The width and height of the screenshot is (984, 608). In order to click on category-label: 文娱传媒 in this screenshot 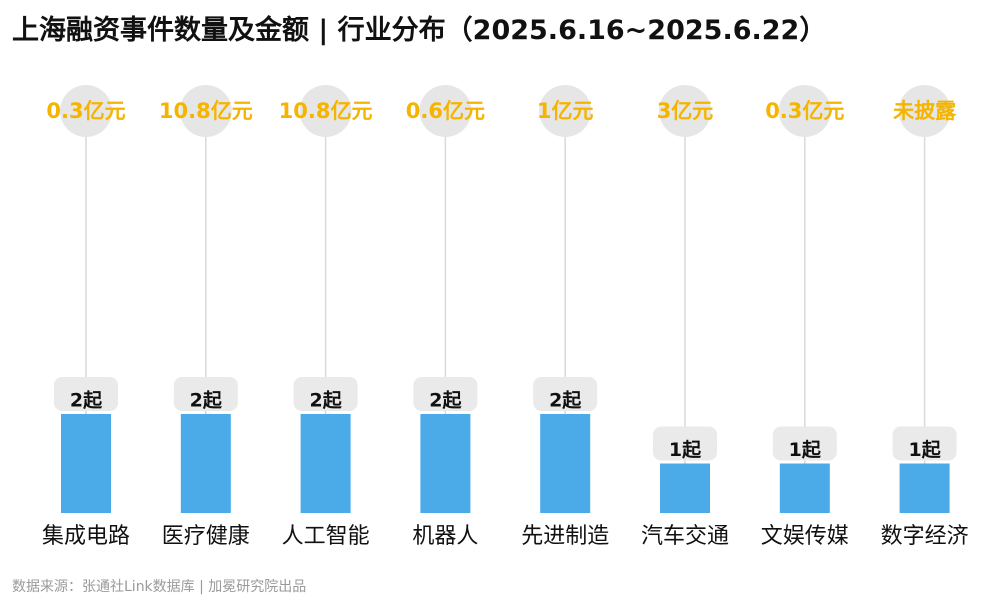, I will do `click(805, 536)`.